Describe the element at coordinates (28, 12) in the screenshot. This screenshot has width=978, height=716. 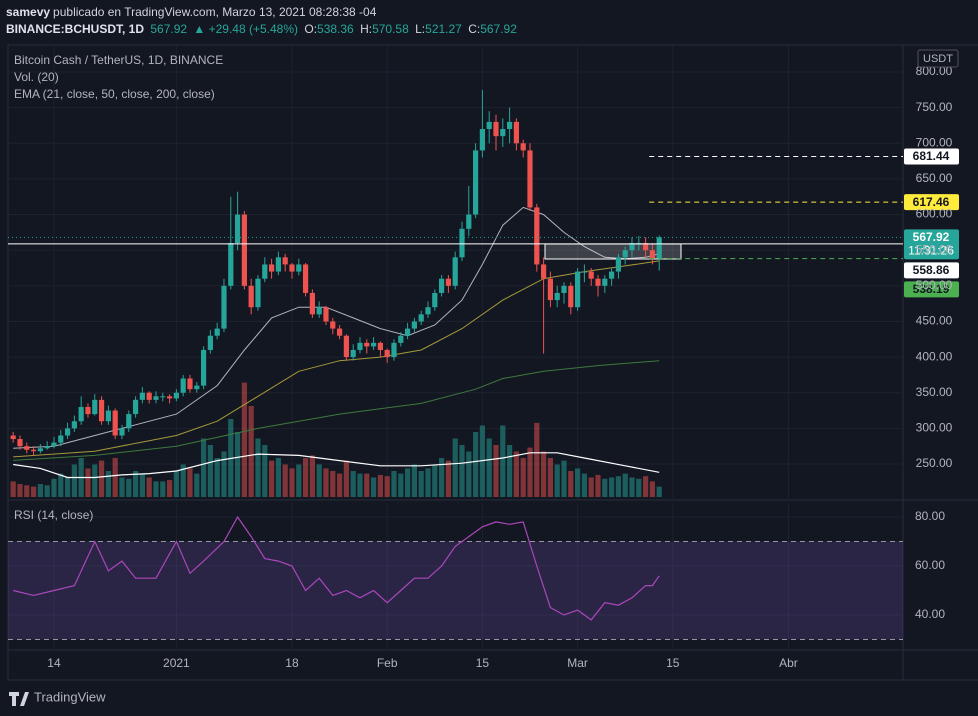
I see `author: samevy` at that location.